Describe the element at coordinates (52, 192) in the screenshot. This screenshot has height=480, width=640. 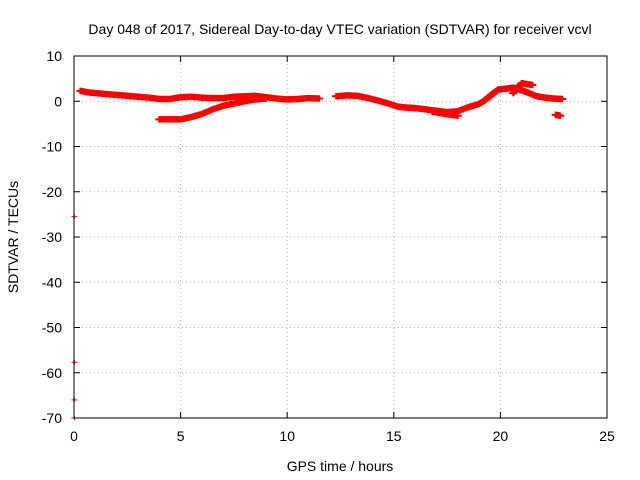
I see `y-tick-label: -20` at that location.